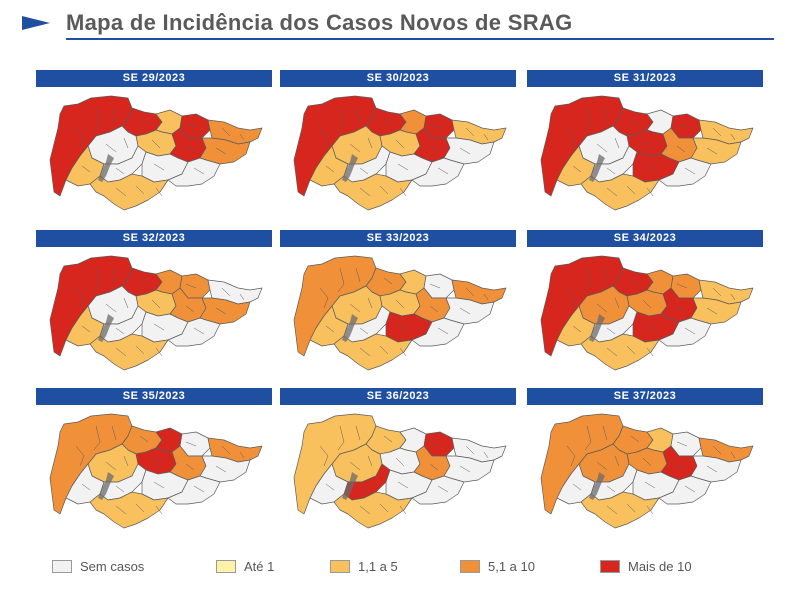 This screenshot has width=800, height=600. Describe the element at coordinates (645, 238) in the screenshot. I see `map-week-label: SE 34/2023` at that location.